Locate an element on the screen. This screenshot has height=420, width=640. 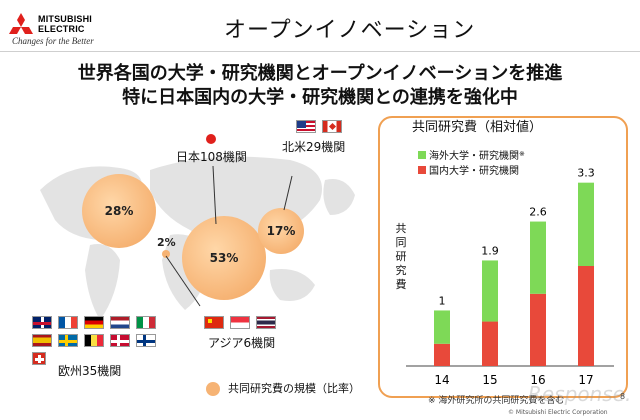
bubble-north-america: 17% is located at coordinates (281, 231).